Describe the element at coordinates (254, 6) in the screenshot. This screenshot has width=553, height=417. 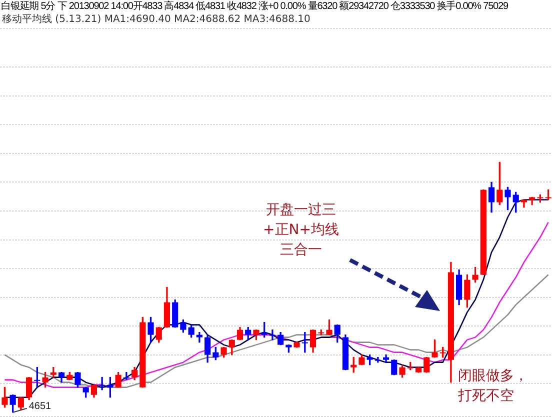
I see `chart-title: 白银延期 5分 下 20130902 14:00开4833 高4834 低4831 收4832 涨+0 0.00% 量6320 额29342720 仓3333530 换手0.00% 75029` at that location.